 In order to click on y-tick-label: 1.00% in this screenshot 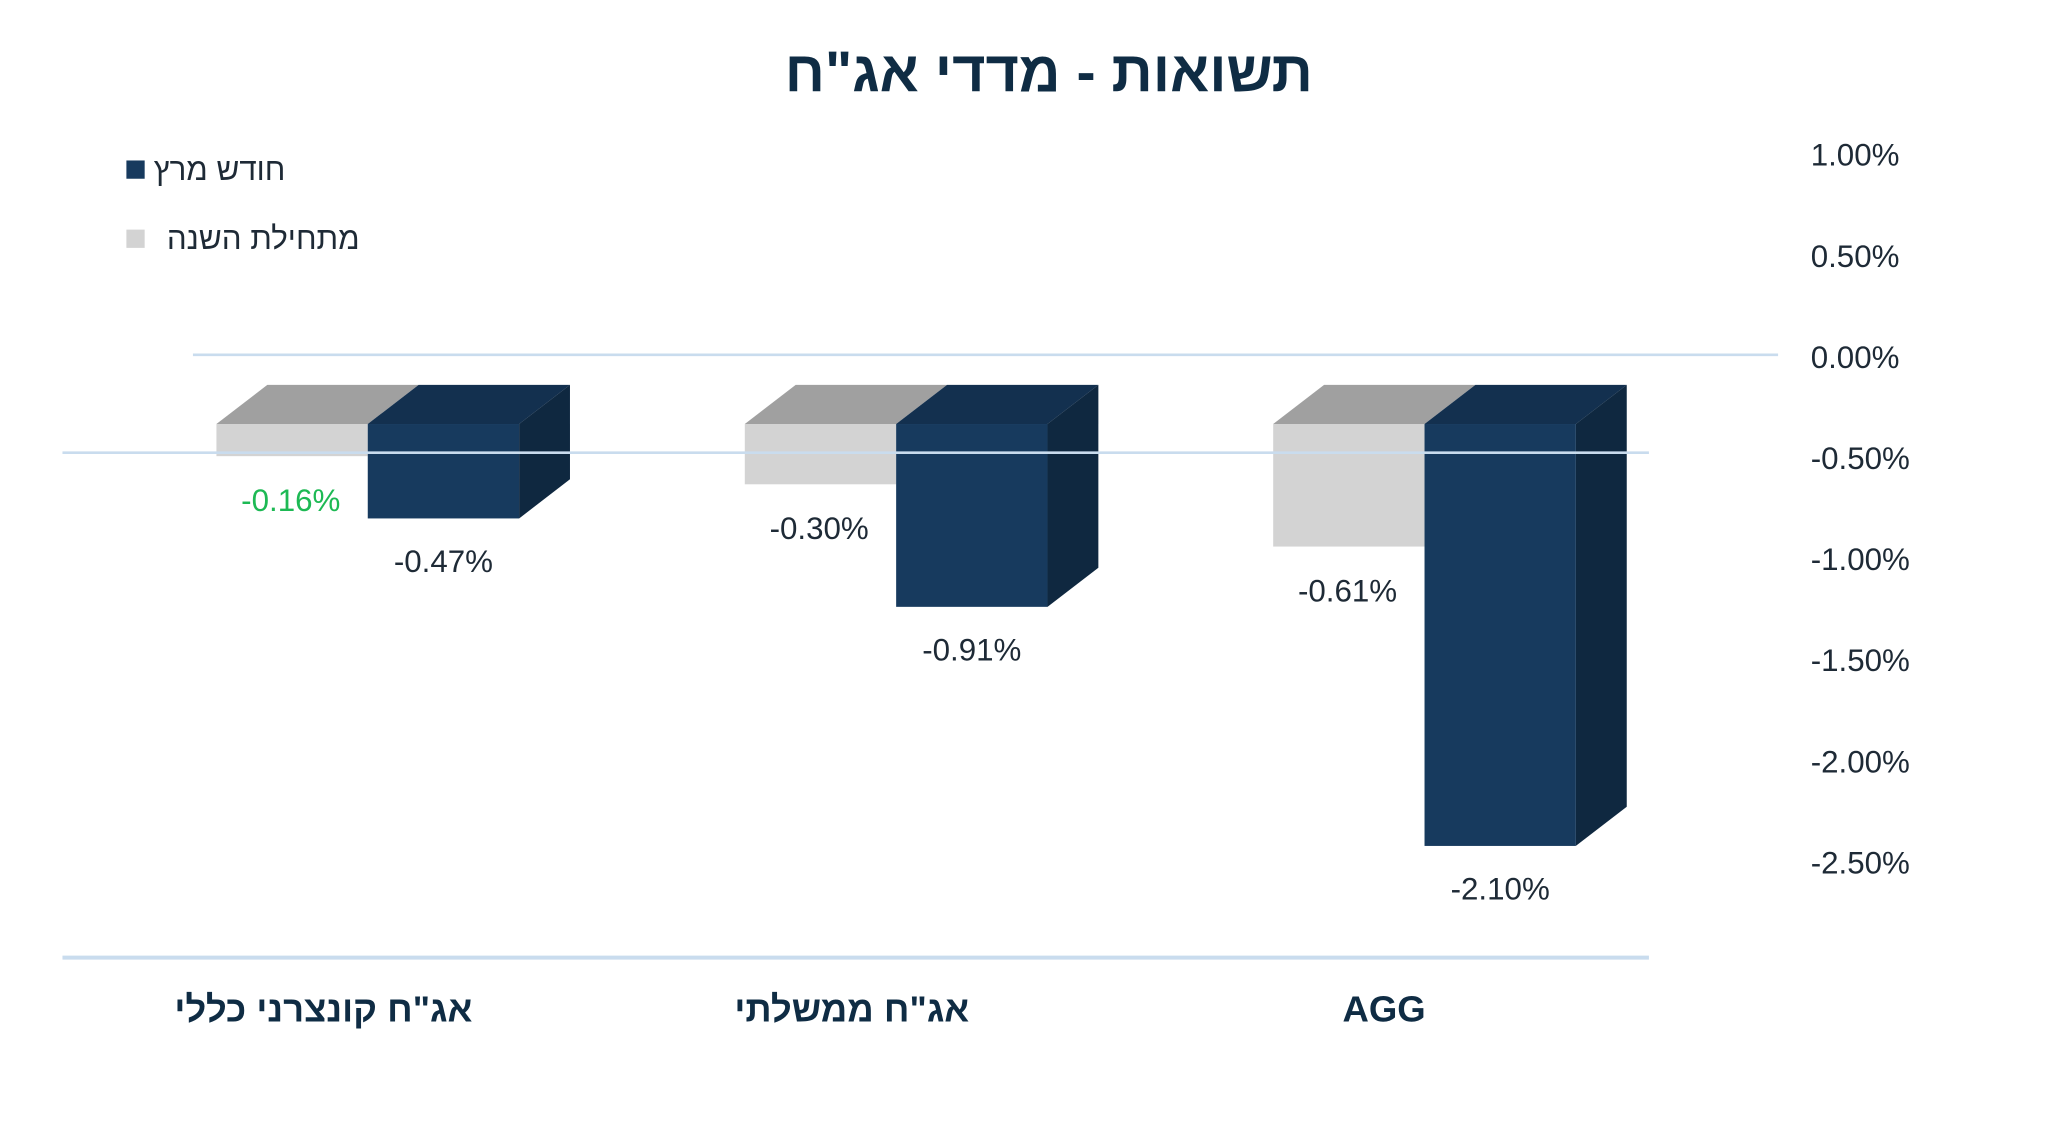, I will do `click(1855, 155)`.